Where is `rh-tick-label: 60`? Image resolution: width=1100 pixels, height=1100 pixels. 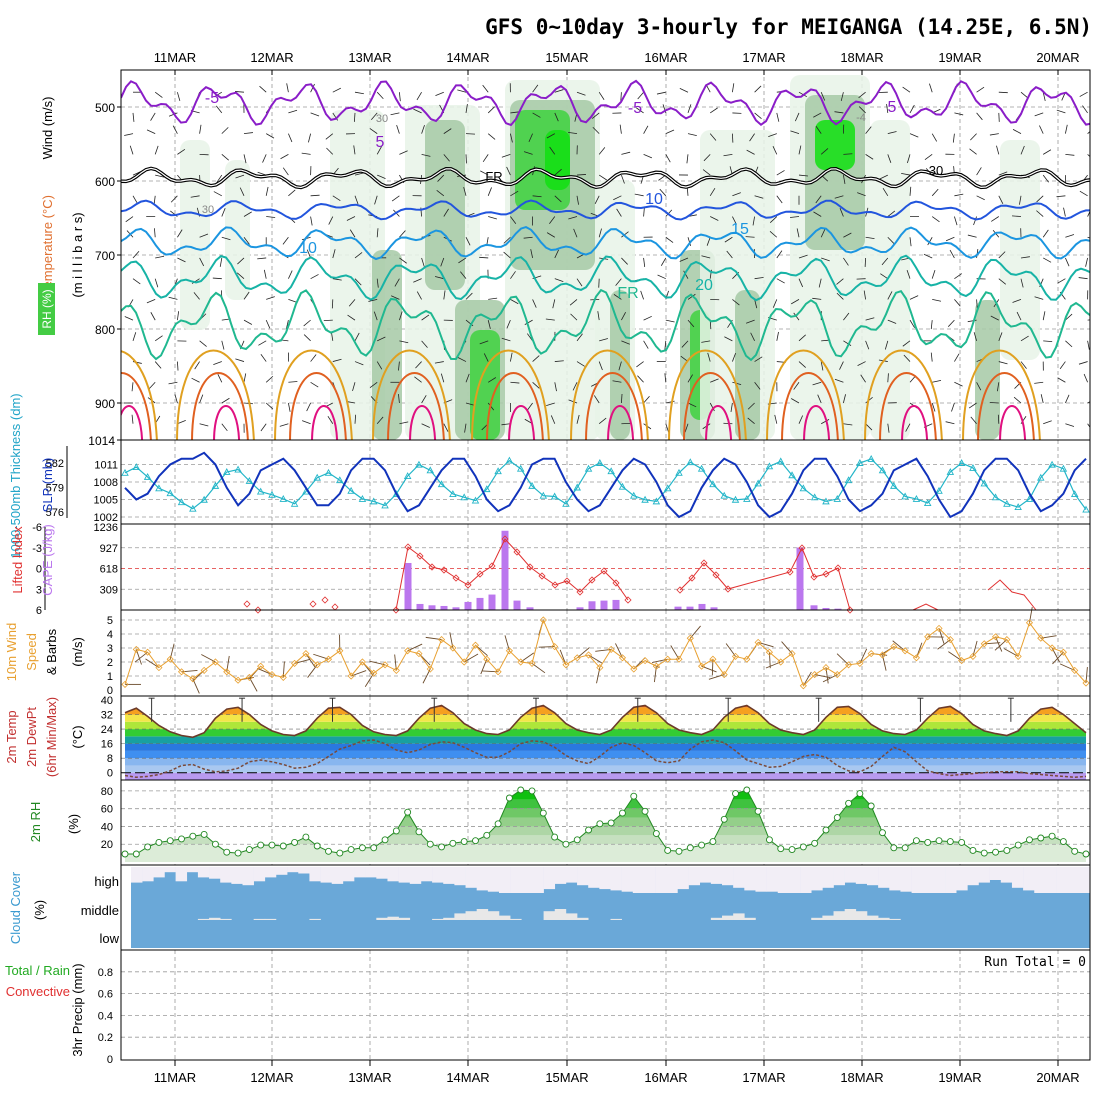
rh-tick-label: 60 is located at coordinates (107, 810).